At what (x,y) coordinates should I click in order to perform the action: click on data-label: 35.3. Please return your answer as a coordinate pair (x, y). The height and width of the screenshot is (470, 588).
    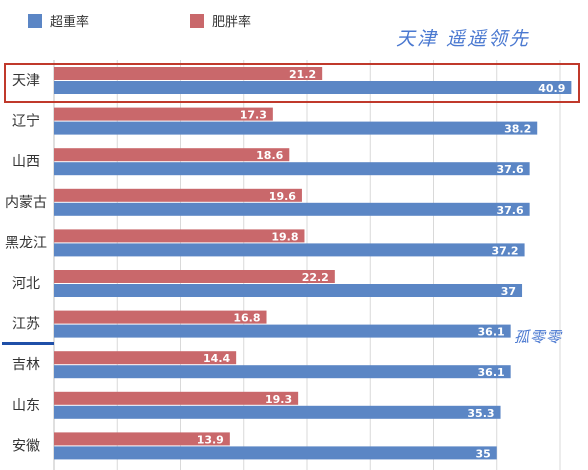
    Looking at the image, I should click on (480, 413).